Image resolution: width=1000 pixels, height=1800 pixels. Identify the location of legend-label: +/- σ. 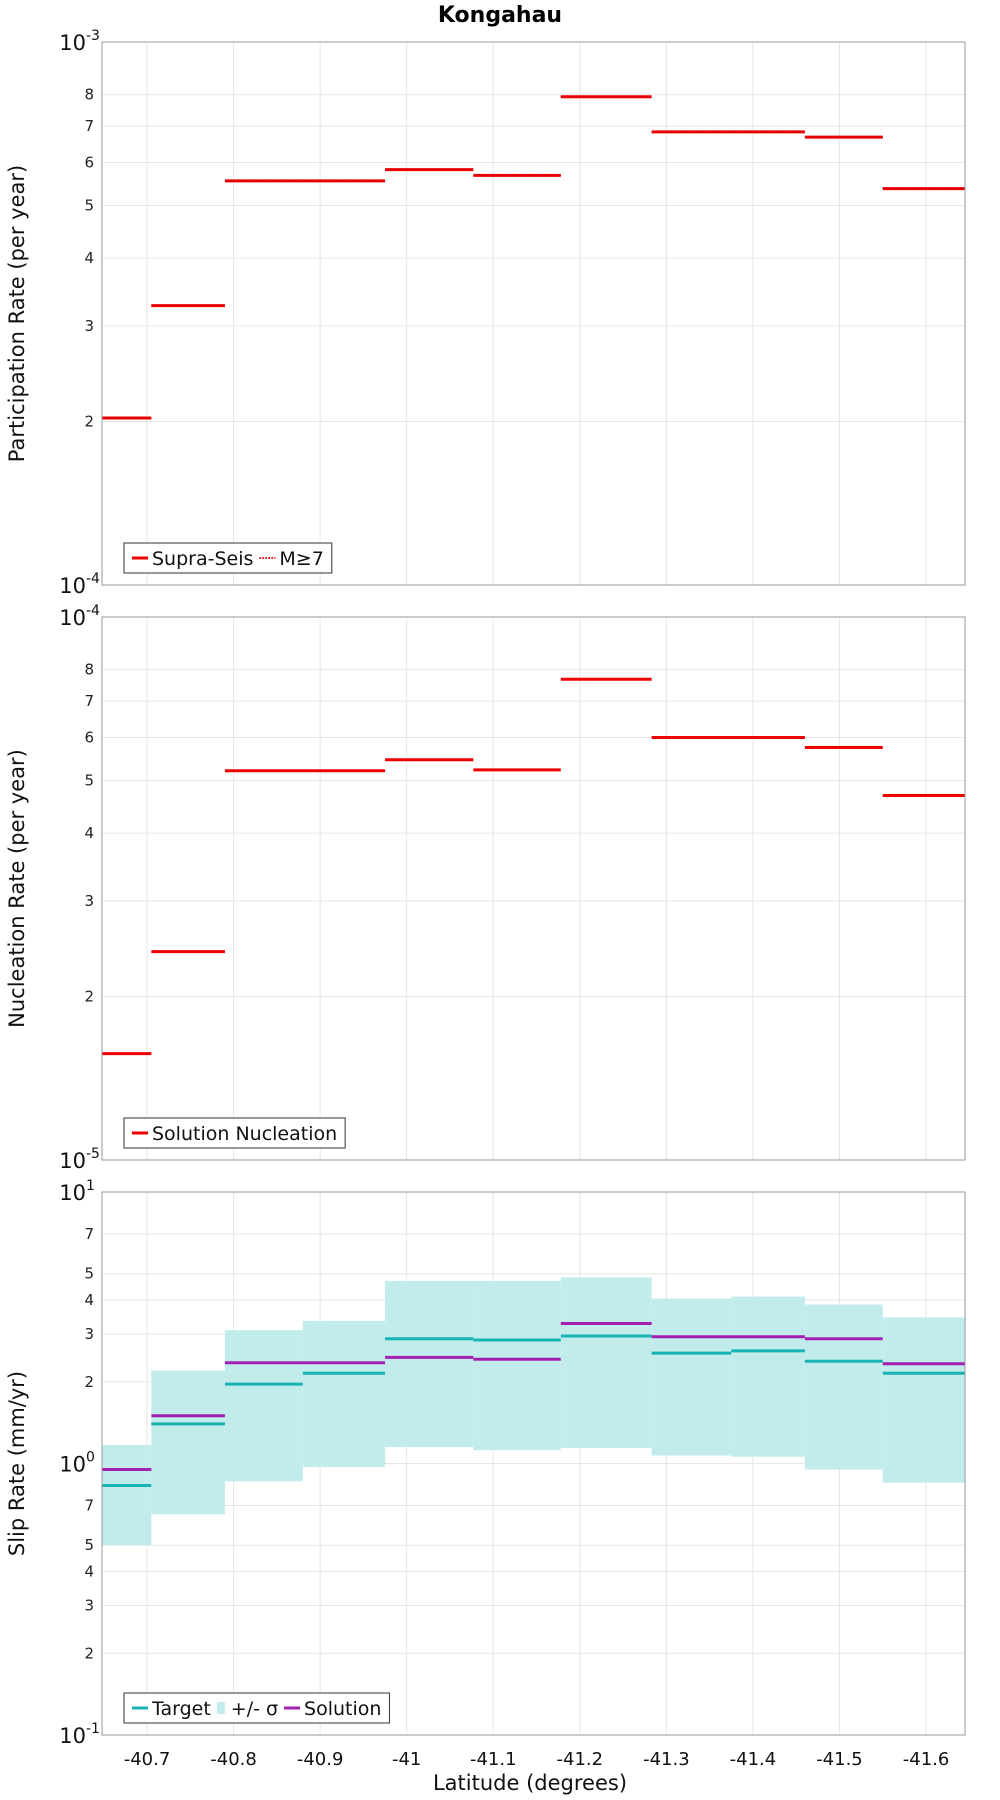
(254, 1709).